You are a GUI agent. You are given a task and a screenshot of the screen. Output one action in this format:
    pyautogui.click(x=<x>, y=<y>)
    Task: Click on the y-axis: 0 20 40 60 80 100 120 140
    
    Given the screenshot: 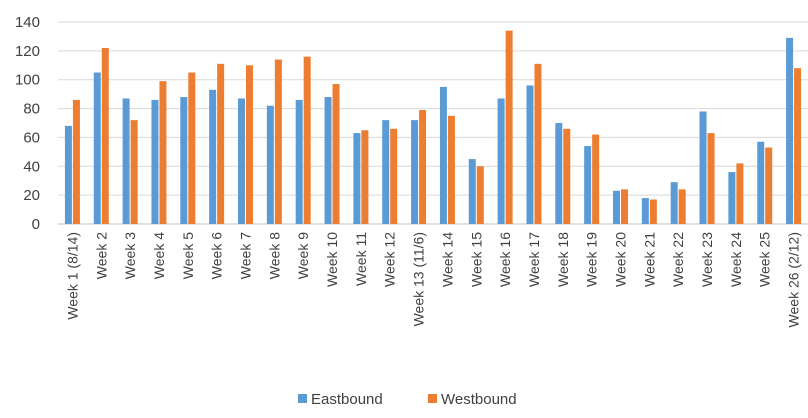 What is the action you would take?
    pyautogui.click(x=27, y=123)
    